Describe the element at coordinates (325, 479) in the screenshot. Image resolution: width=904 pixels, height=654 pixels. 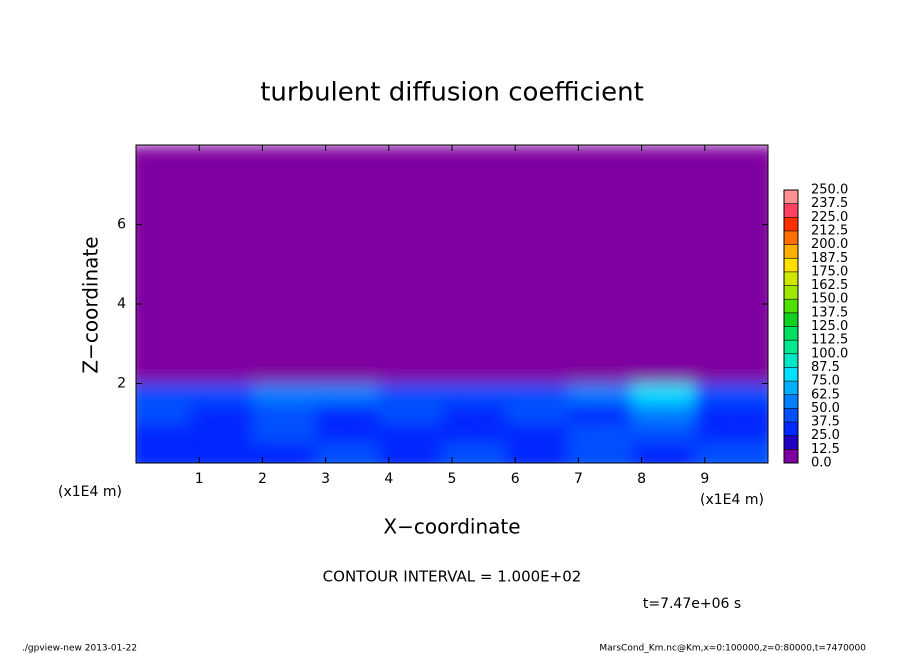
I see `x-tick-label: 3` at that location.